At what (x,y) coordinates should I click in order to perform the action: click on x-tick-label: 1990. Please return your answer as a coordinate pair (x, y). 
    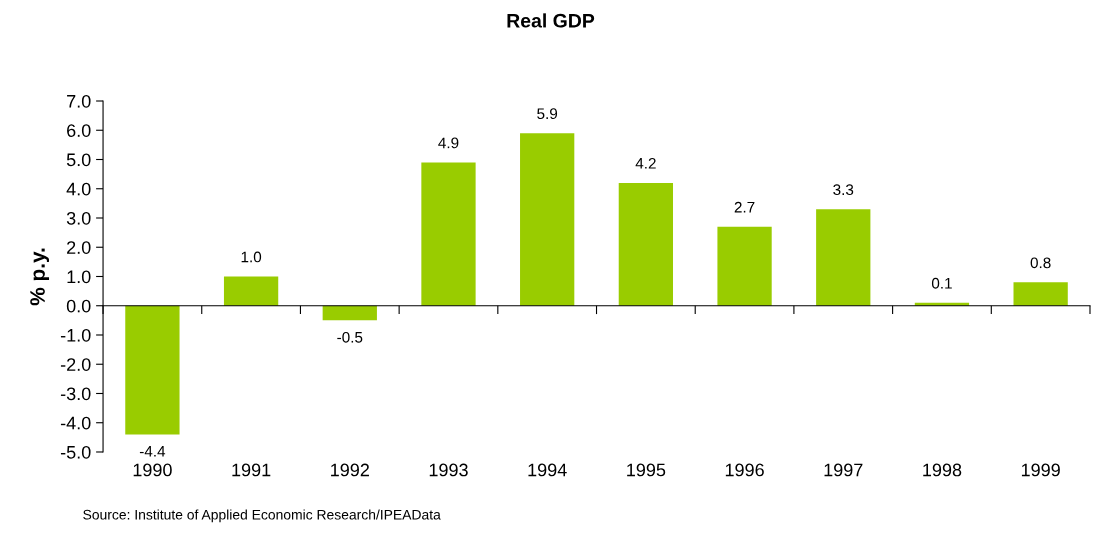
    Looking at the image, I should click on (152, 470).